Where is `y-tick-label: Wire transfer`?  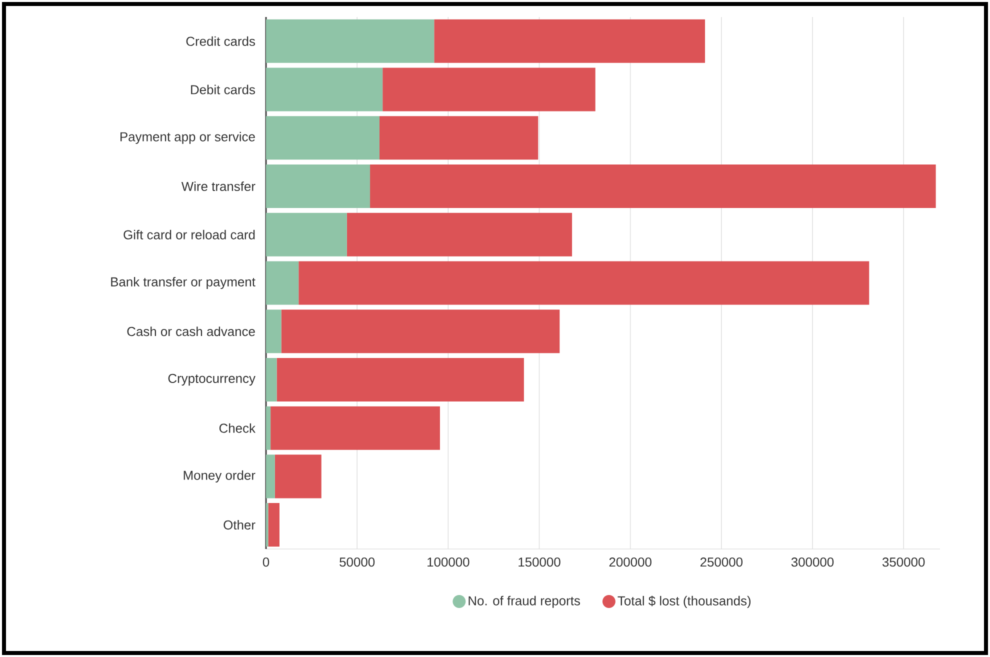 y-tick-label: Wire transfer is located at coordinates (218, 187).